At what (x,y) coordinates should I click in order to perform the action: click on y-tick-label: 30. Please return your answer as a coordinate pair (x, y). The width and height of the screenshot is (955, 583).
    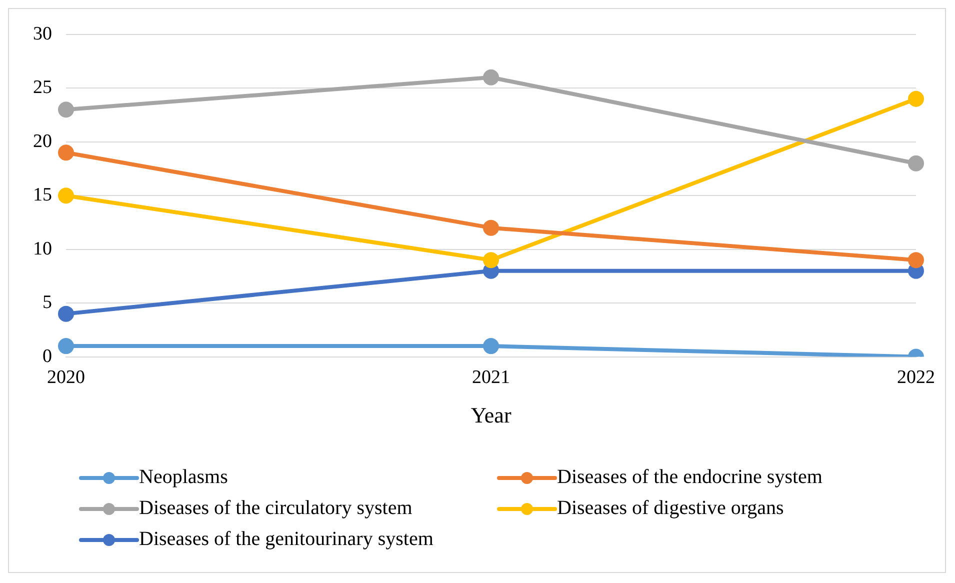
    Looking at the image, I should click on (42, 33).